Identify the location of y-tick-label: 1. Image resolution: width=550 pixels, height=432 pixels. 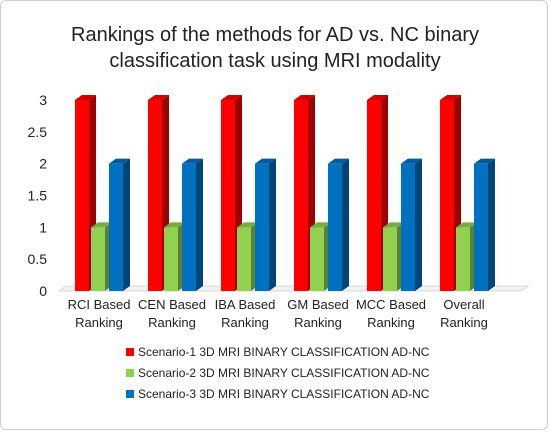
(43, 227).